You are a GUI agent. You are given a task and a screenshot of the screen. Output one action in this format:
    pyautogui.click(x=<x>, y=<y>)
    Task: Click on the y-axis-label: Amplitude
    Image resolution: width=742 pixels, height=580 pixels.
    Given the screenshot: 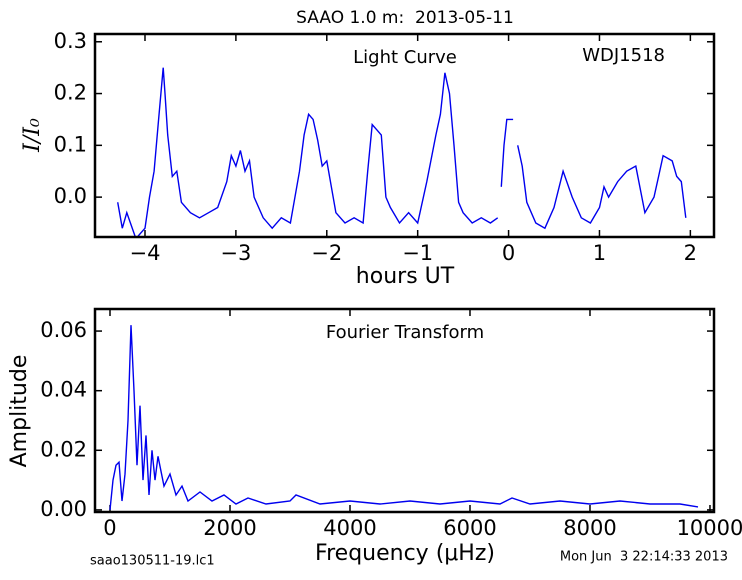 What is the action you would take?
    pyautogui.click(x=19, y=411)
    